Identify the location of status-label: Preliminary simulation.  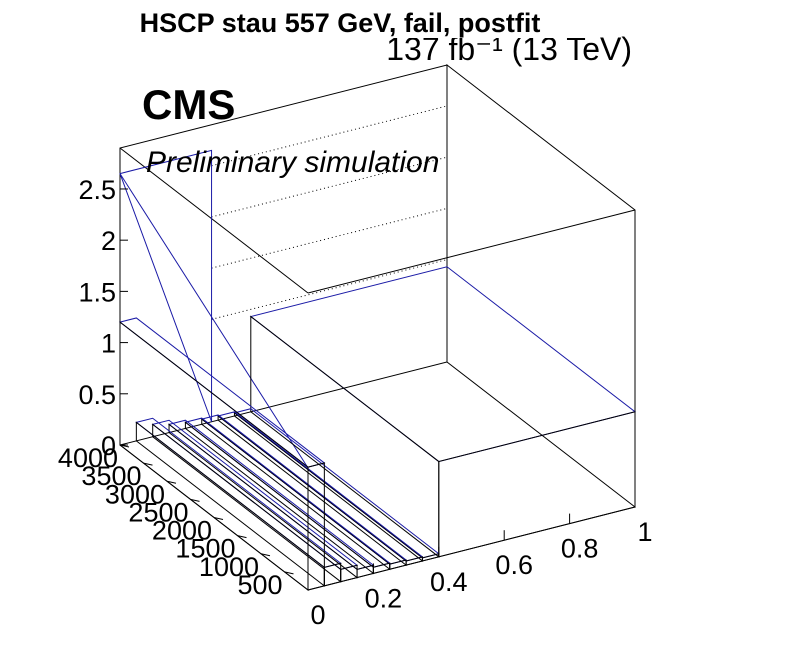
(292, 162).